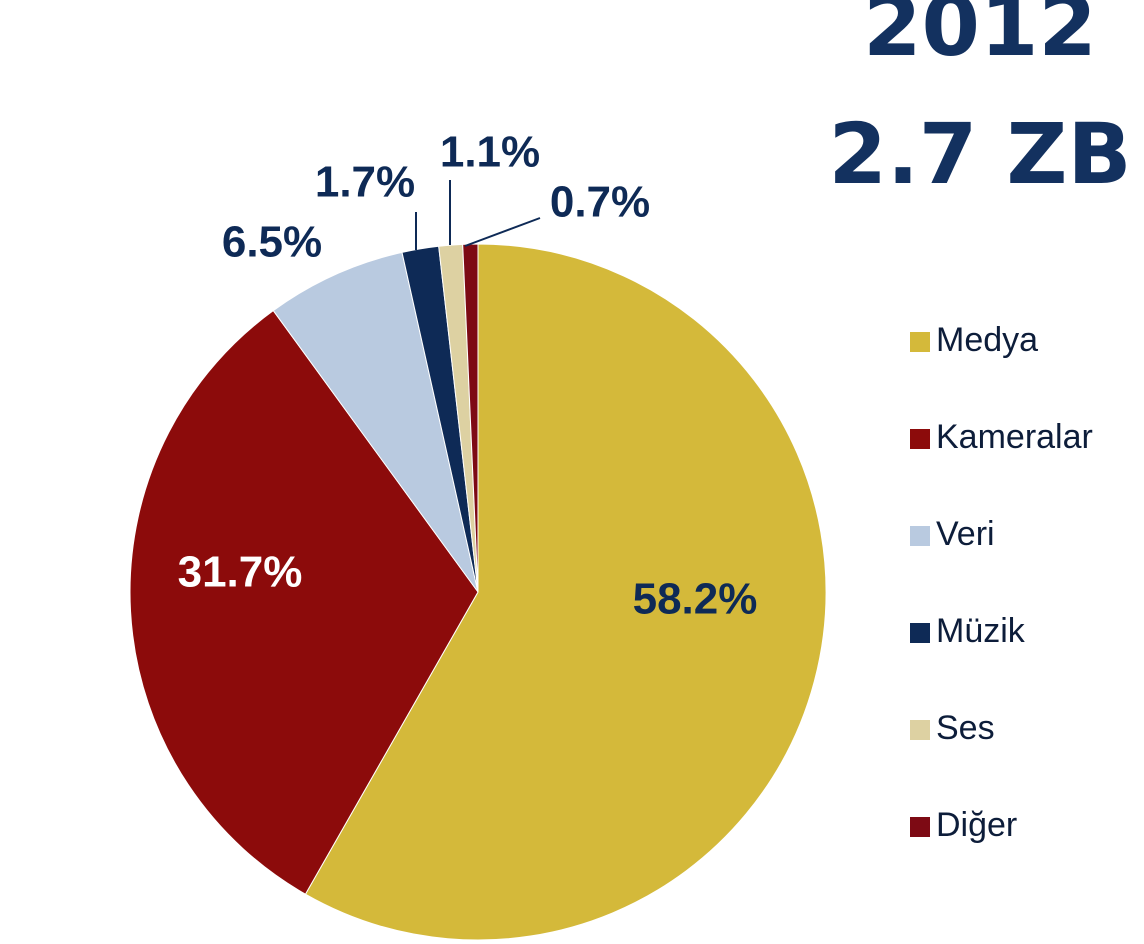 The height and width of the screenshot is (944, 1144). What do you see at coordinates (987, 340) in the screenshot?
I see `legend-label: Medya` at bounding box center [987, 340].